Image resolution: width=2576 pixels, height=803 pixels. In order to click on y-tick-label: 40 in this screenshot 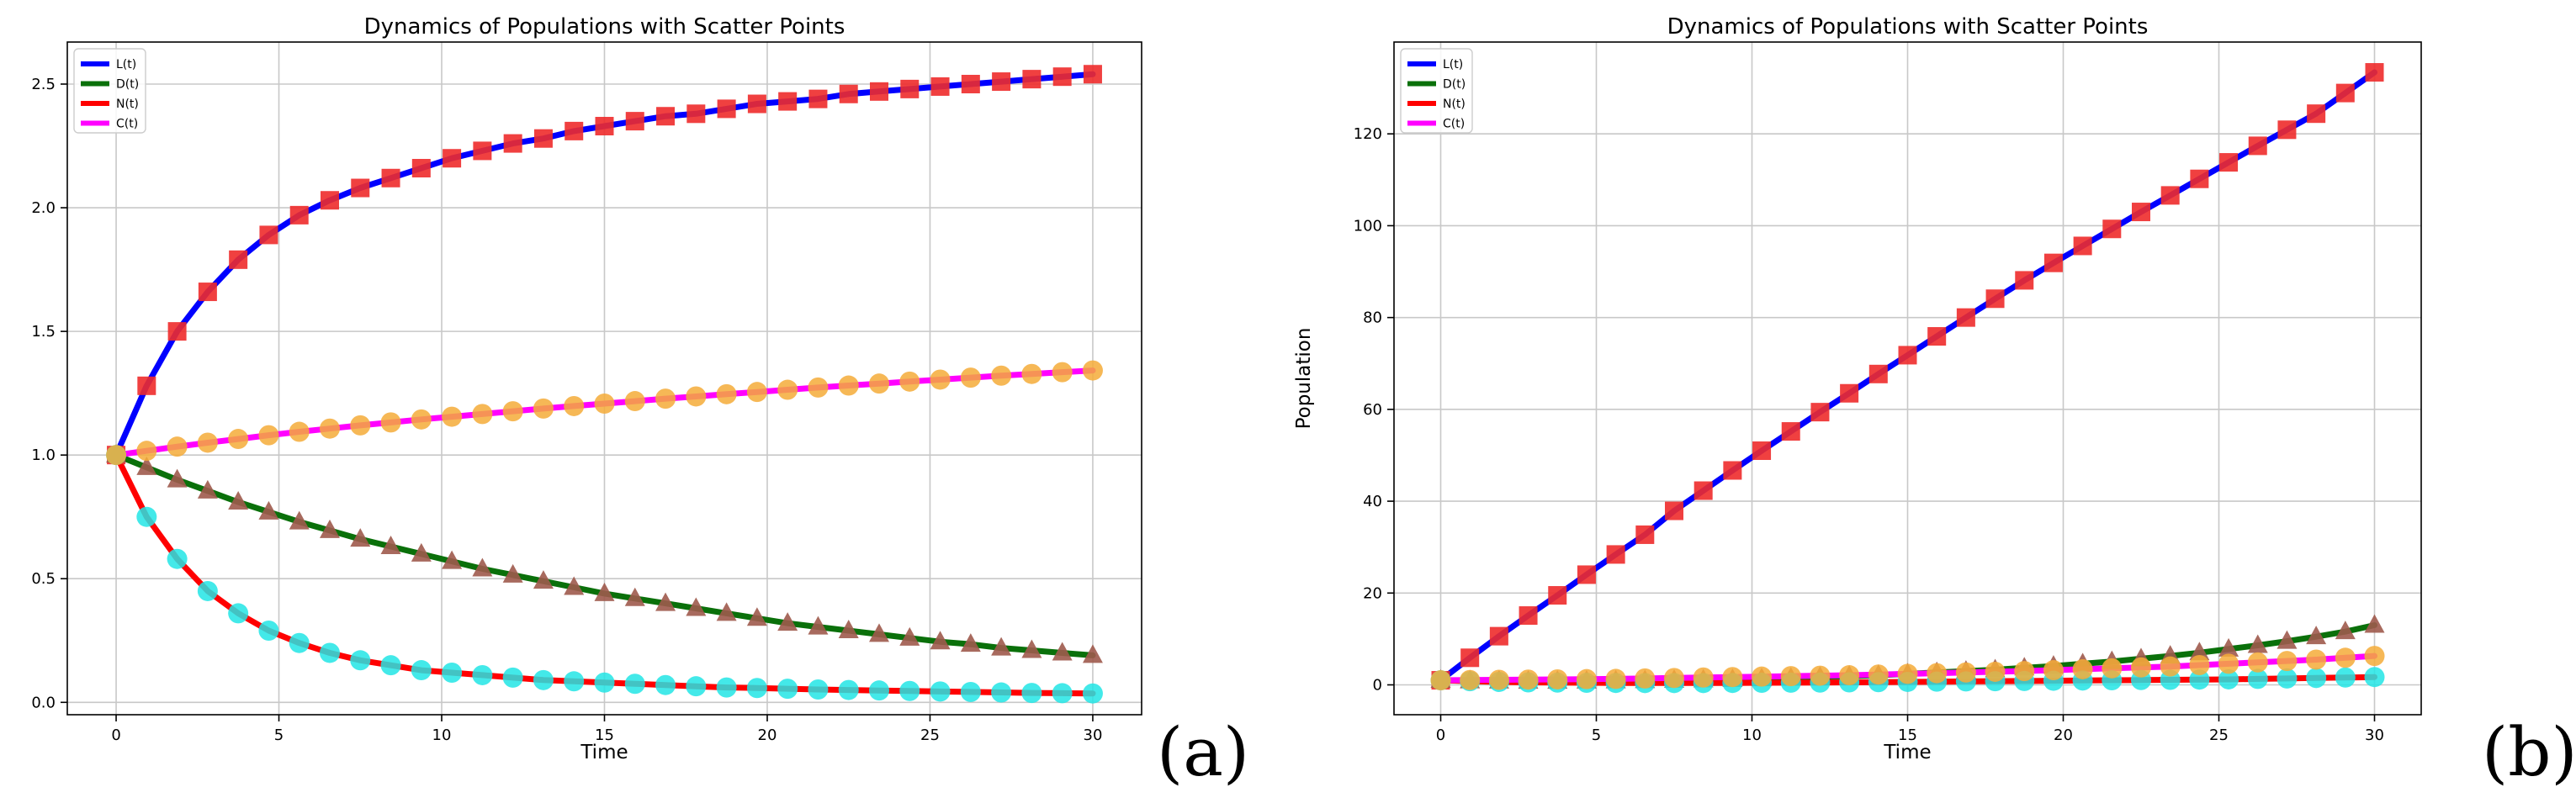, I will do `click(1372, 502)`.